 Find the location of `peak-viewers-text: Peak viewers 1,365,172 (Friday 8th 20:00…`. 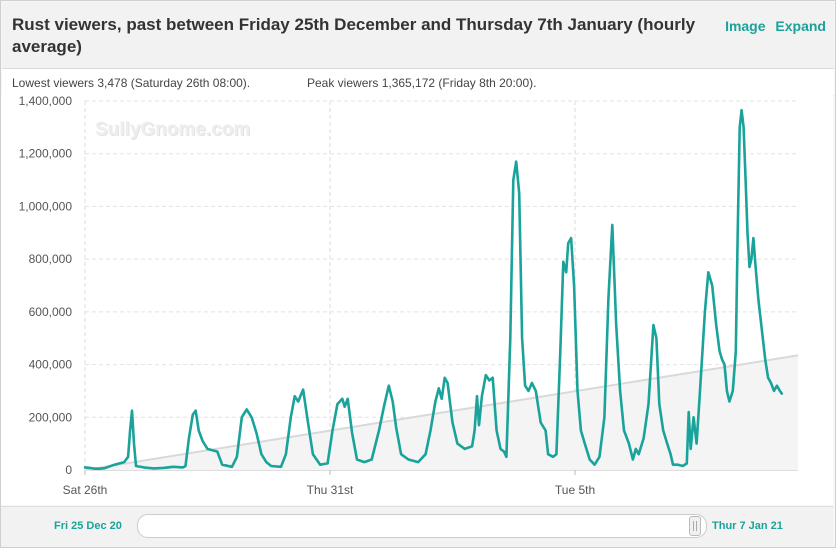

peak-viewers-text: Peak viewers 1,365,172 (Friday 8th 20:00… is located at coordinates (422, 83).